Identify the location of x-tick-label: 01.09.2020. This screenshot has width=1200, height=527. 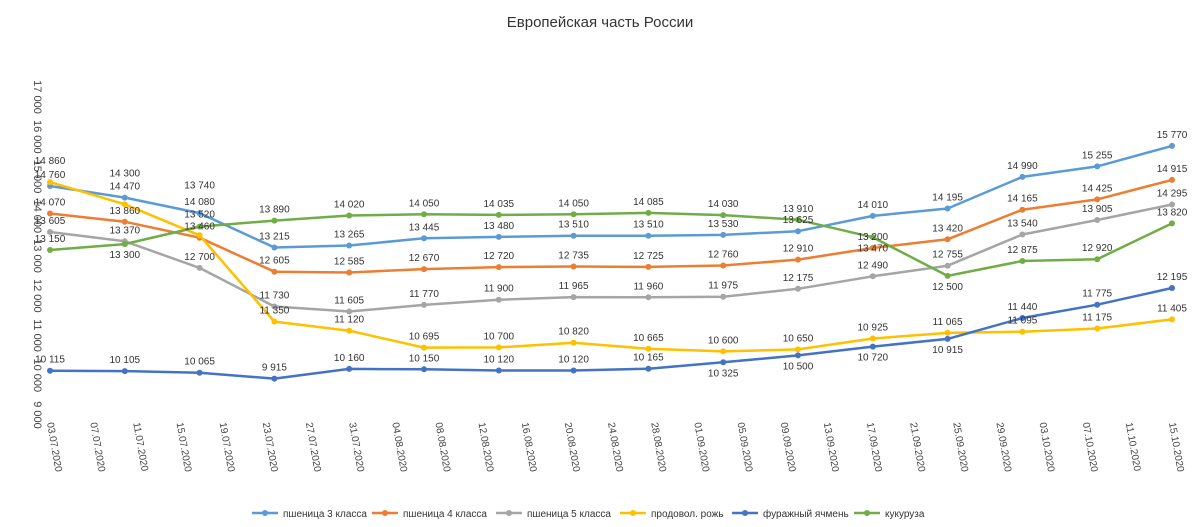
(701, 448).